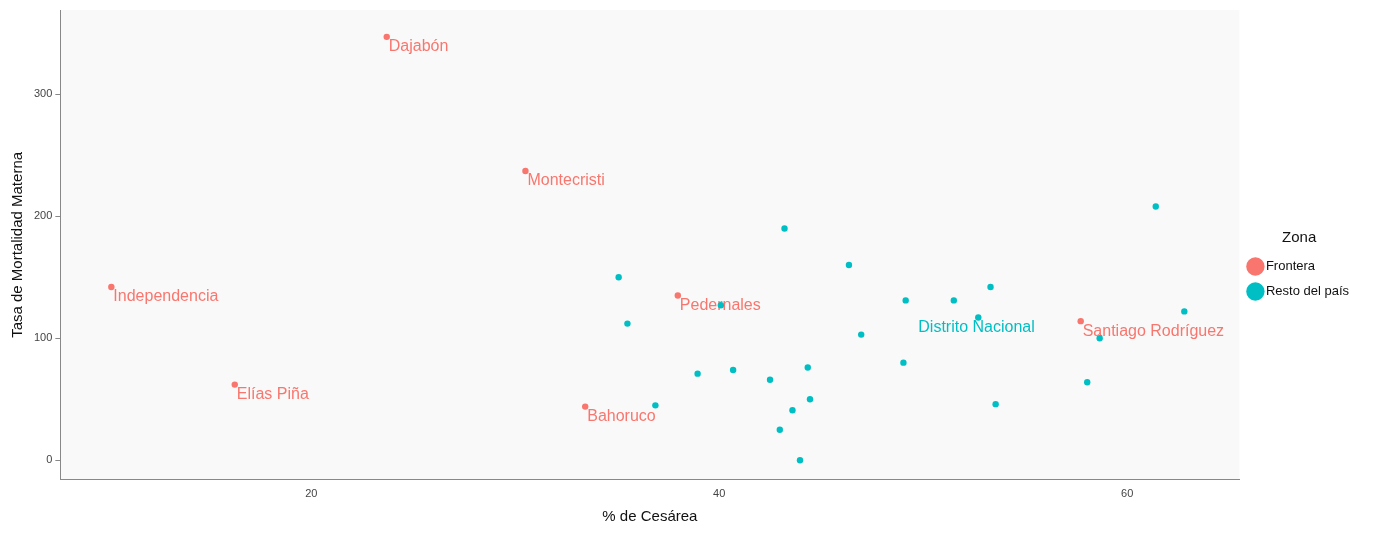 The image size is (1379, 535). Describe the element at coordinates (1299, 236) in the screenshot. I see `legend-title: Zona` at that location.